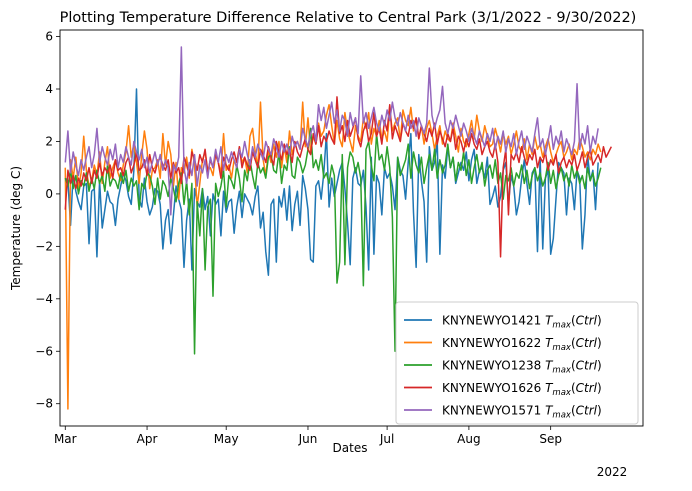 This screenshot has height=491, width=692. Describe the element at coordinates (49, 141) in the screenshot. I see `y-tick-label: 2` at that location.